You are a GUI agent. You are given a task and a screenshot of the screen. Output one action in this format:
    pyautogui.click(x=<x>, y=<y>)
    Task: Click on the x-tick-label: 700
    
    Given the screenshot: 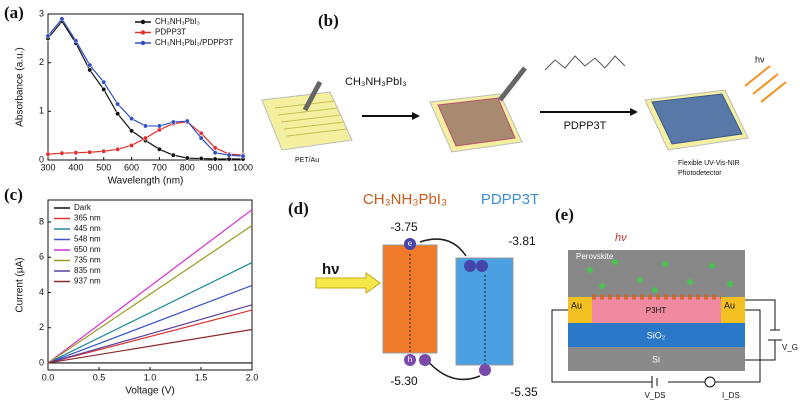 What is the action you would take?
    pyautogui.click(x=159, y=167)
    